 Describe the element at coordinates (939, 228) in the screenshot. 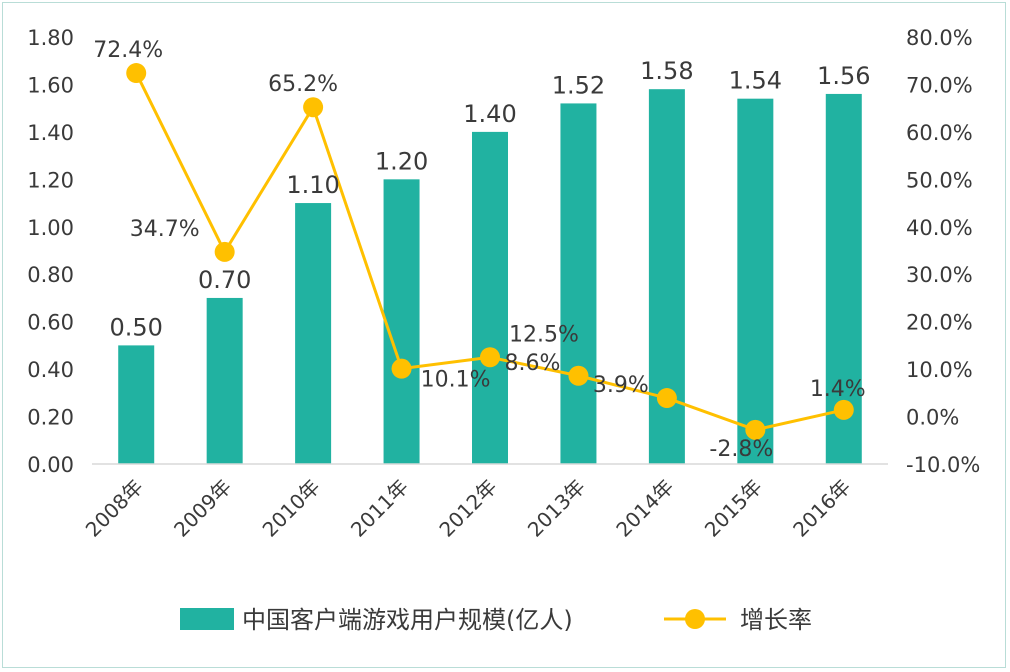

I see `right-tick-label: 40.0%` at that location.